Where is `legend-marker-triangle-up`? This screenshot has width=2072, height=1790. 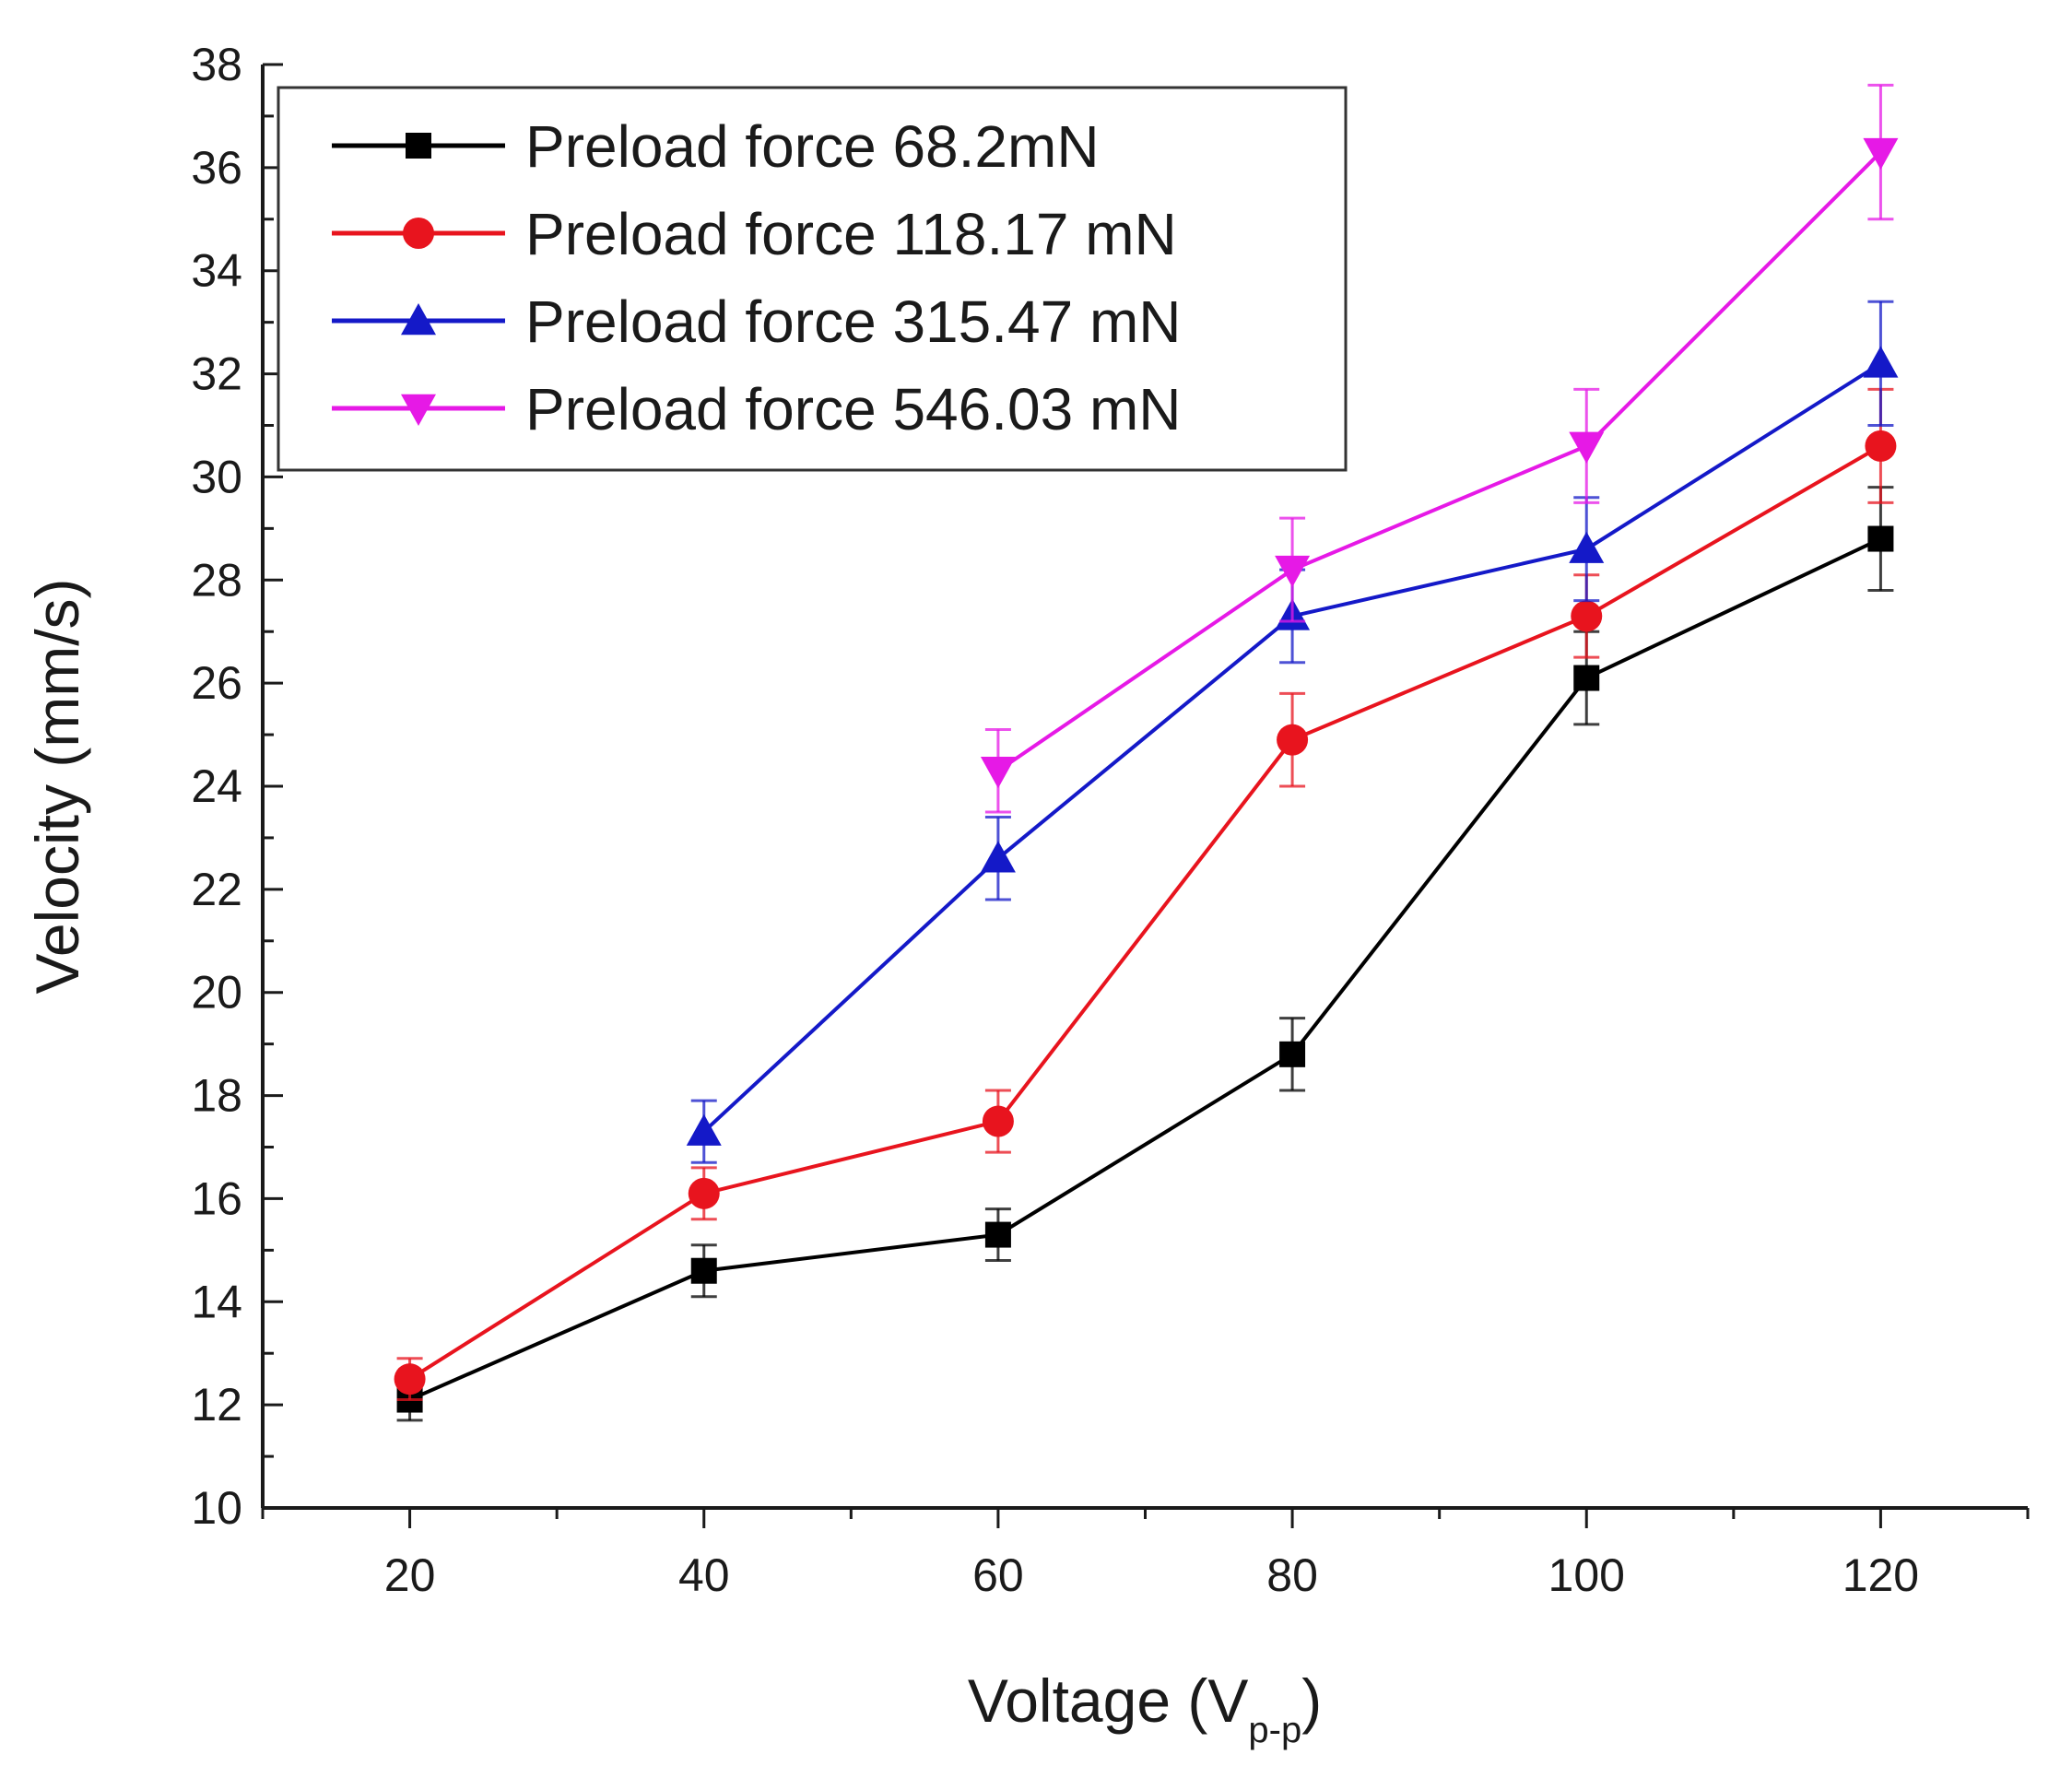
legend-marker-triangle-up is located at coordinates (419, 319).